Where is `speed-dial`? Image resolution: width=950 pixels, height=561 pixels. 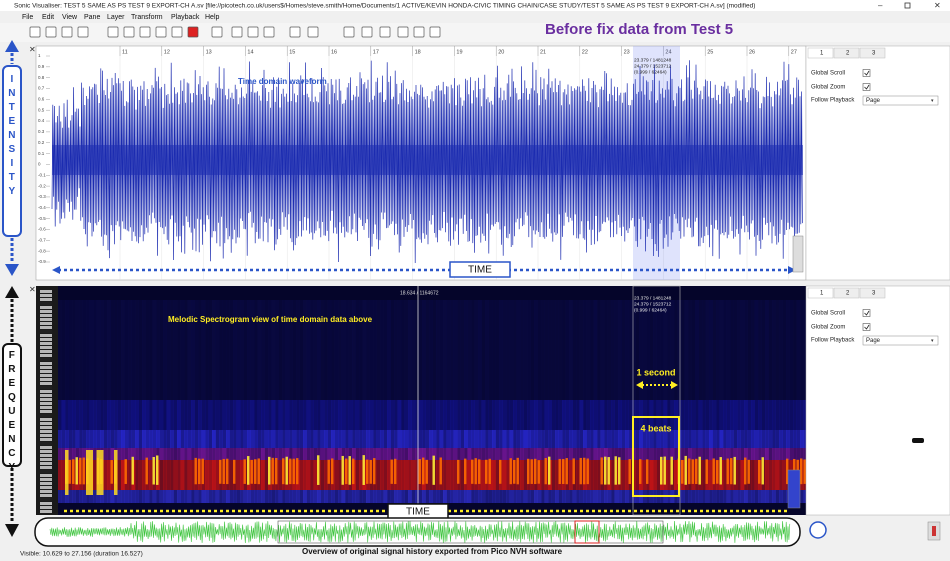
speed-dial is located at coordinates (818, 530).